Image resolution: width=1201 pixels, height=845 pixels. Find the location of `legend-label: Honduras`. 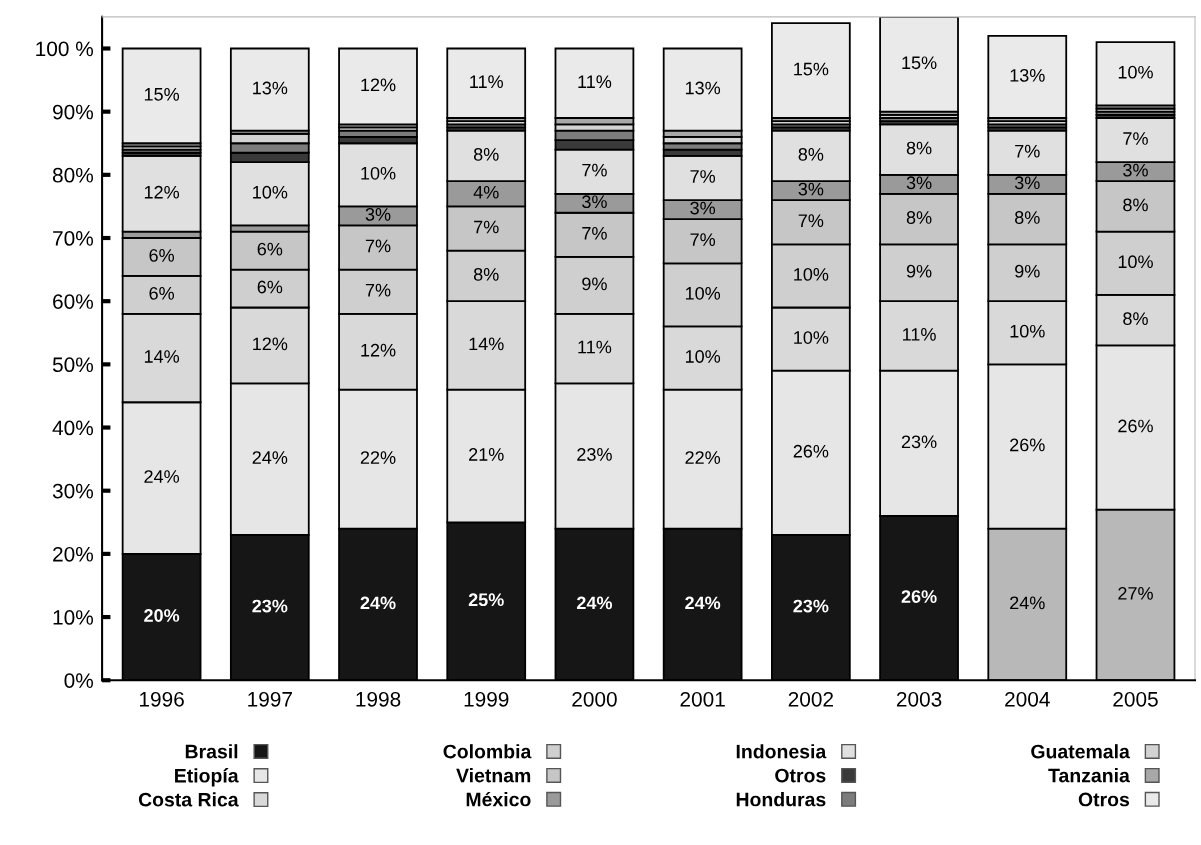

legend-label: Honduras is located at coordinates (781, 799).